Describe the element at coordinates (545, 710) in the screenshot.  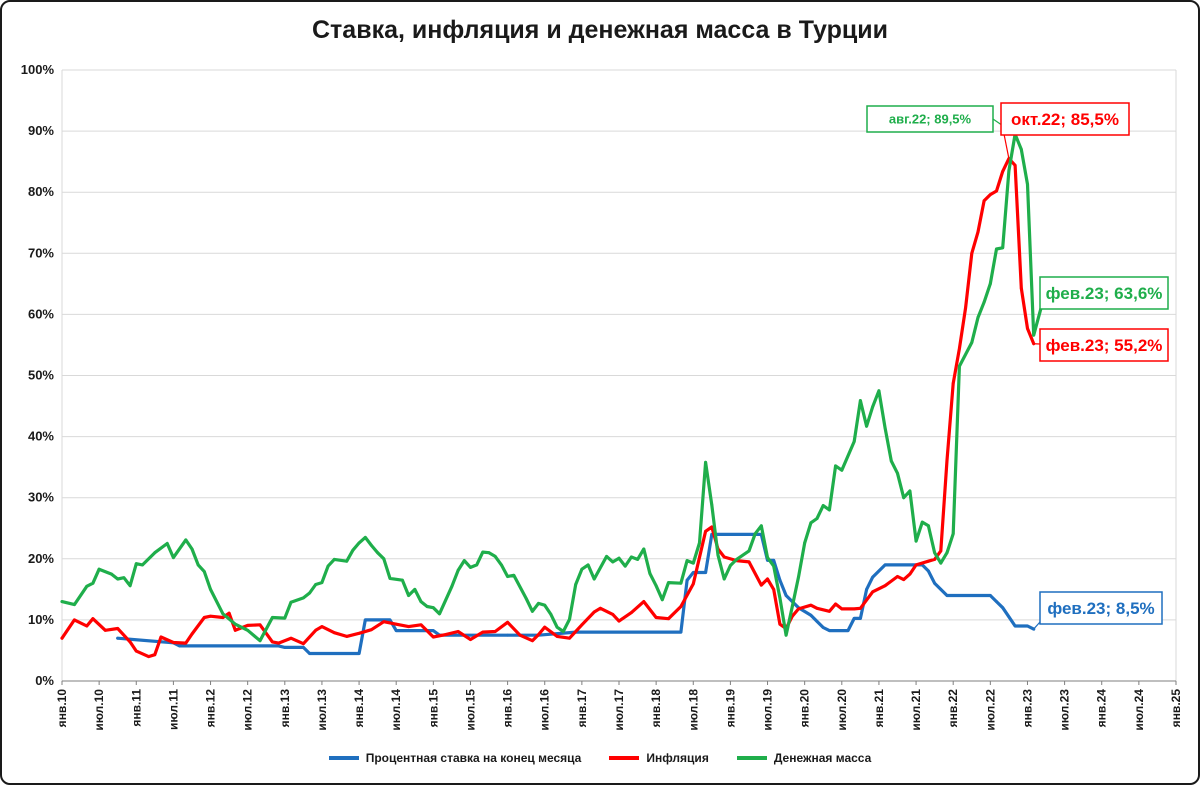
I see `x-tick-label: июл.16` at that location.